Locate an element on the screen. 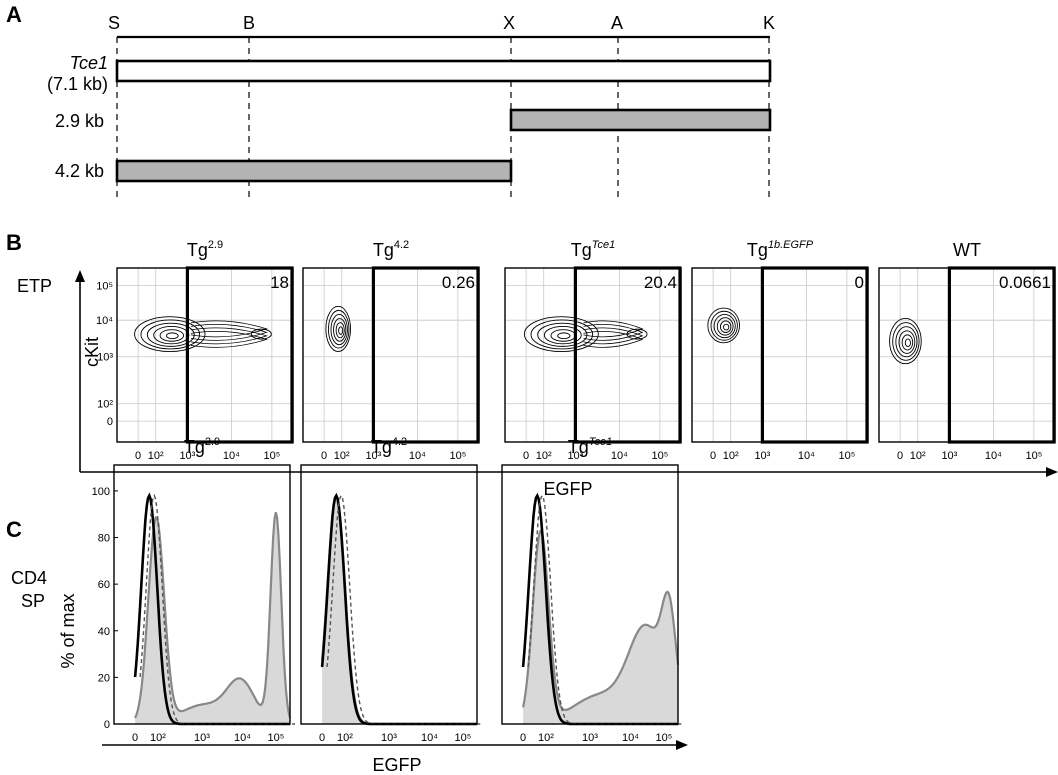 This screenshot has height=775, width=1058. tce1-fragment-bar is located at coordinates (443, 71).